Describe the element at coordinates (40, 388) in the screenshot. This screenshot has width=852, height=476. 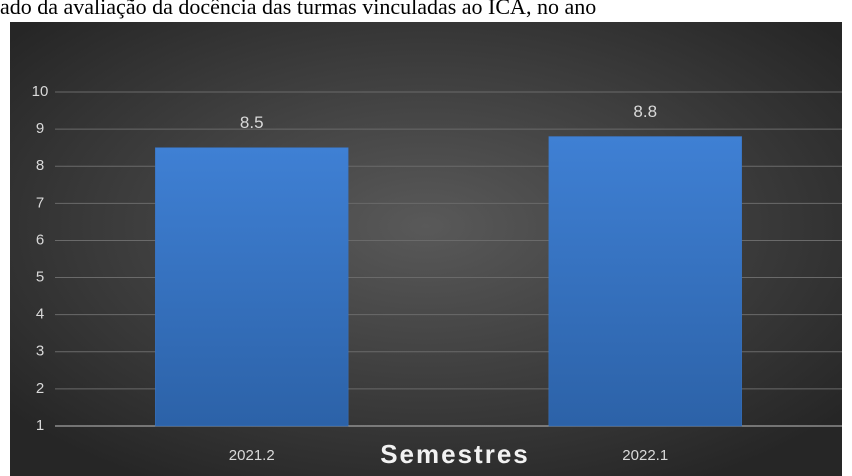
I see `y-tick-label: 2` at that location.